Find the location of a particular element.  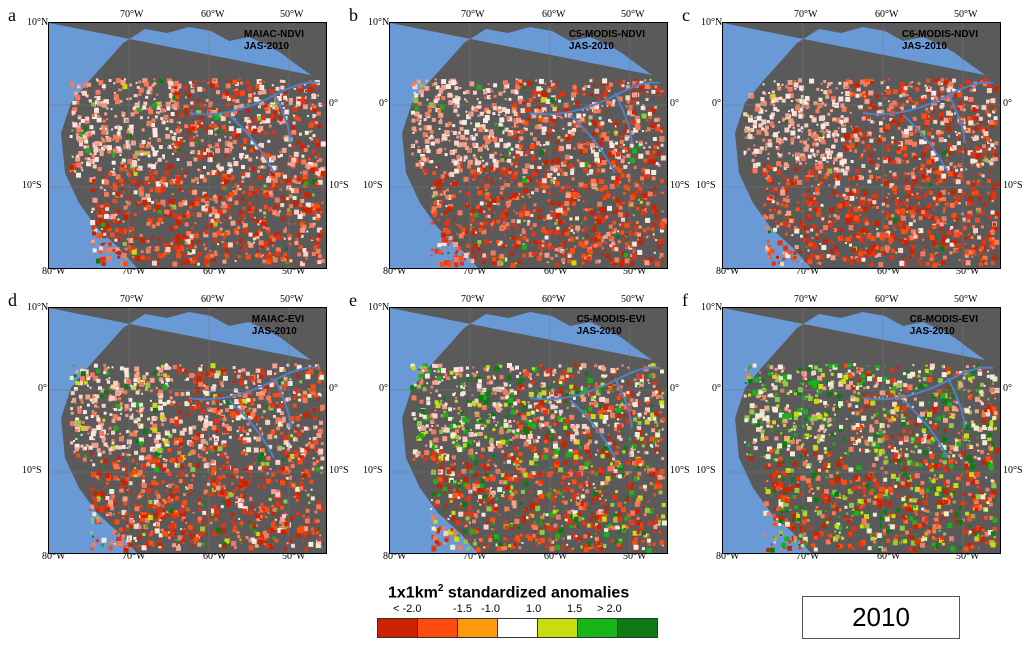

legend-title: 1x1km2 standardized anomalies is located at coordinates (509, 592).